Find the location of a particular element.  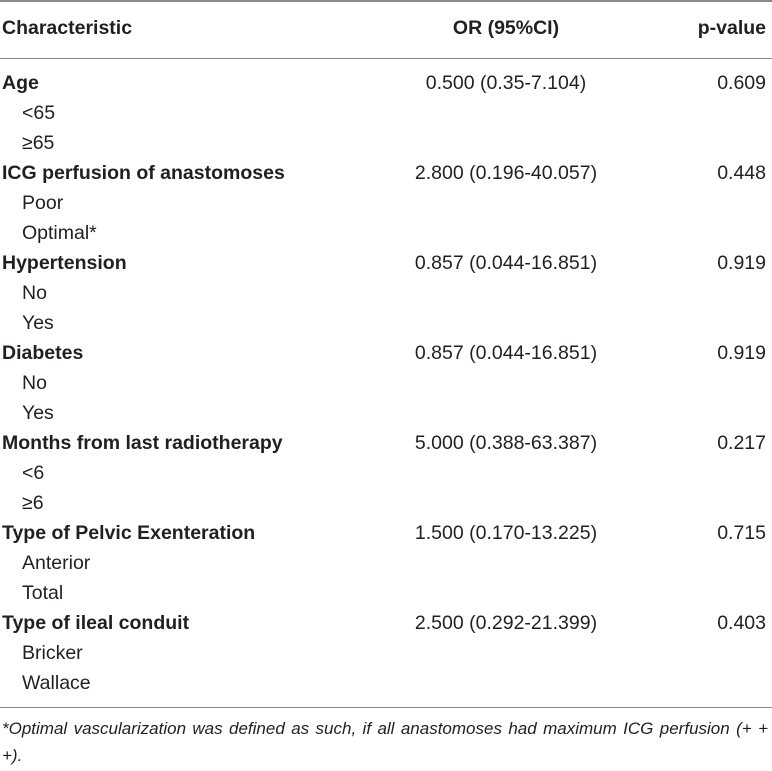

table-subrow: <65 is located at coordinates (386, 113).